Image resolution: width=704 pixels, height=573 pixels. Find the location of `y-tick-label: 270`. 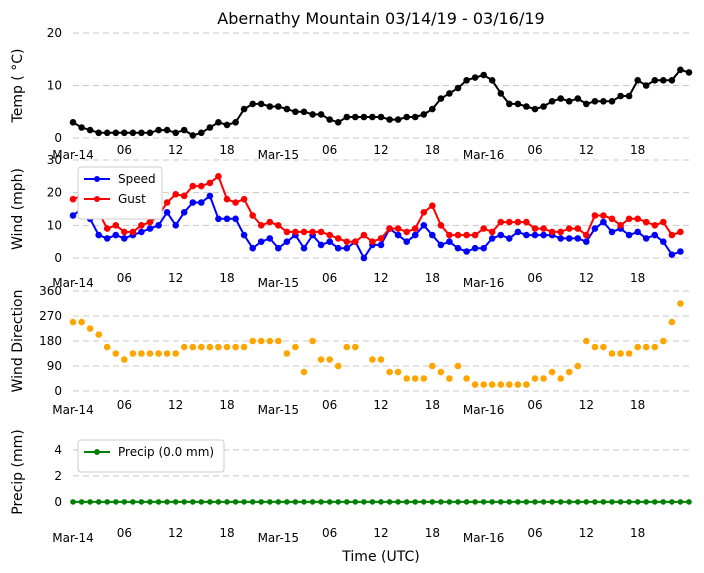

y-tick-label: 270 is located at coordinates (50, 316).